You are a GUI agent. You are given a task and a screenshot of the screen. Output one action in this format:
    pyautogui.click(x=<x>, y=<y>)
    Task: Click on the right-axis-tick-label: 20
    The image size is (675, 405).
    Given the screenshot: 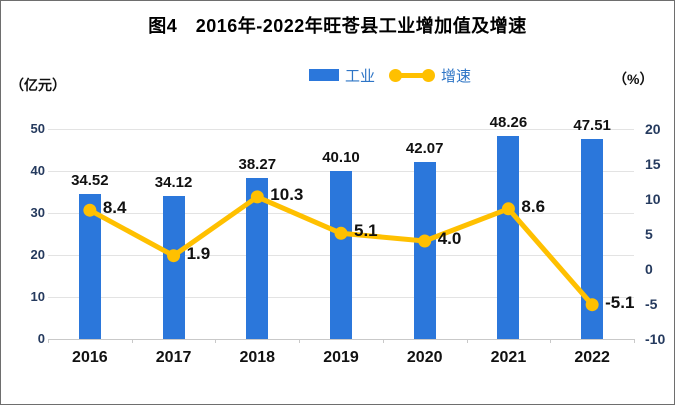 What is the action you would take?
    pyautogui.click(x=653, y=129)
    